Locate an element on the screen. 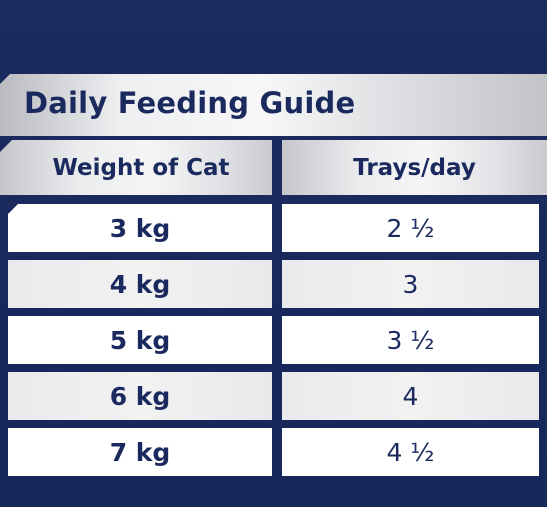 This screenshot has height=507, width=547. table-cell-weight: 3 kg is located at coordinates (140, 228).